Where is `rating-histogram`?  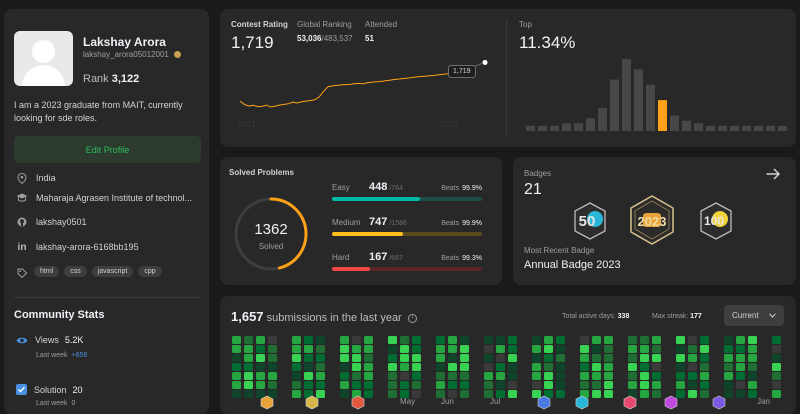 rating-histogram is located at coordinates (651, 78).